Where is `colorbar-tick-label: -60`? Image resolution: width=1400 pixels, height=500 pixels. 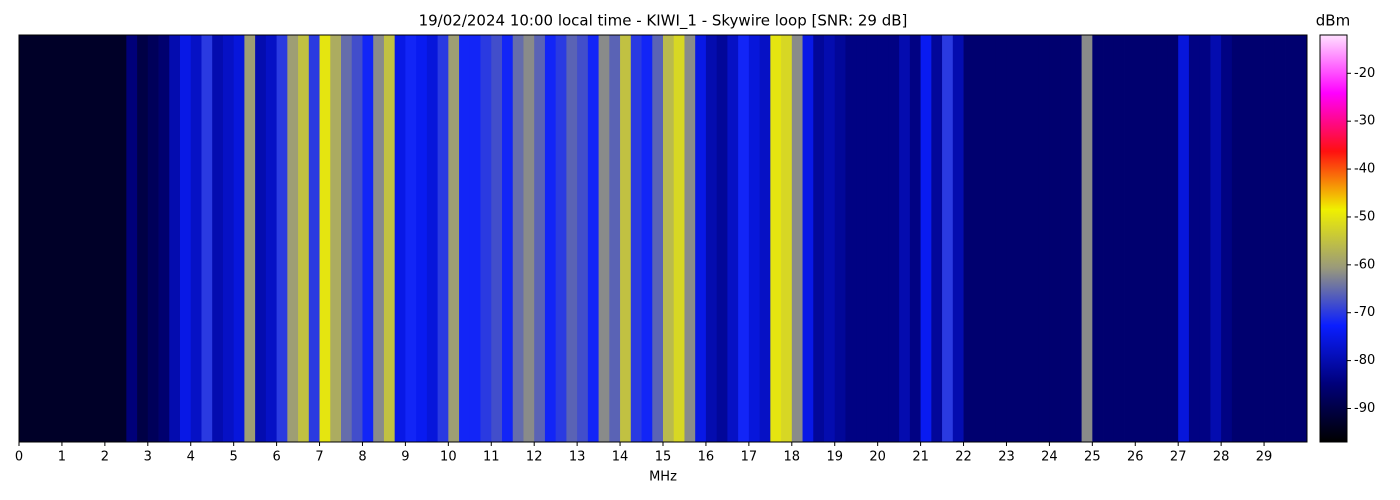 colorbar-tick-label: -60 is located at coordinates (1364, 264).